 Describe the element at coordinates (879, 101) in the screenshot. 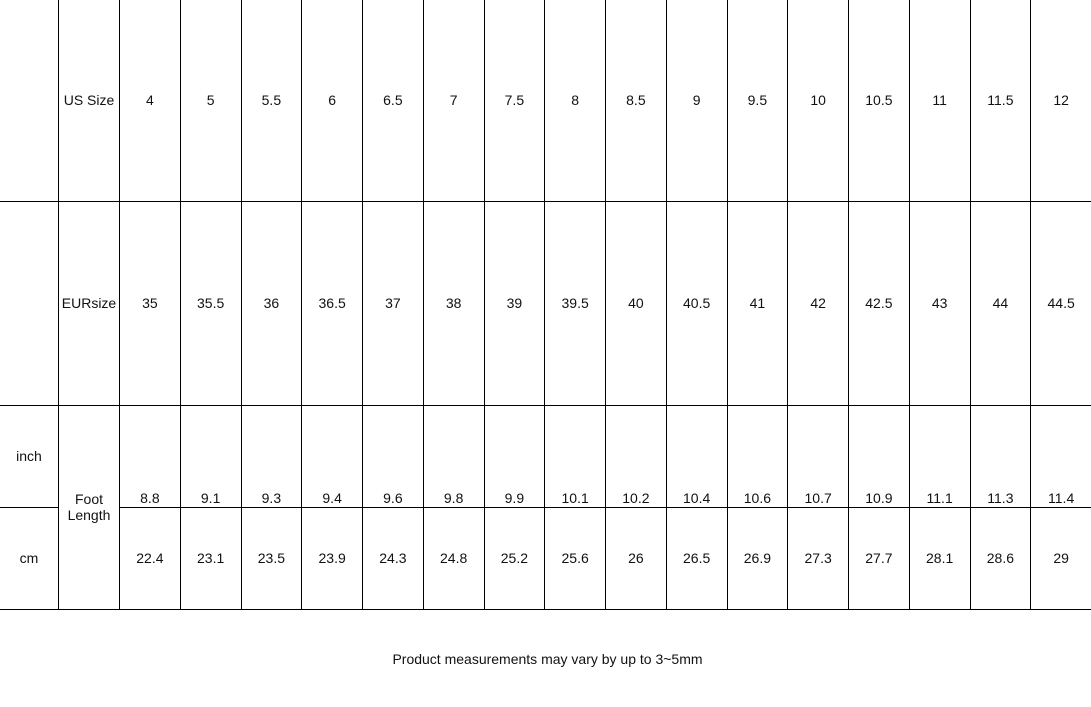

I see `us-size-cell: 10.5` at that location.